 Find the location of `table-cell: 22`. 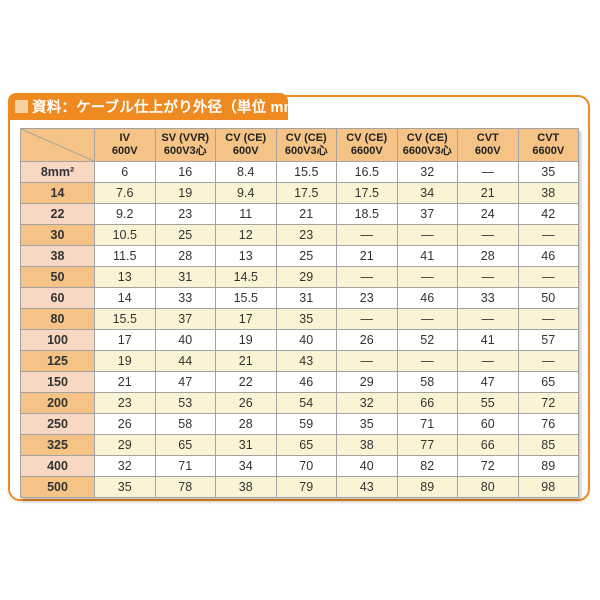

table-cell: 22 is located at coordinates (246, 382).